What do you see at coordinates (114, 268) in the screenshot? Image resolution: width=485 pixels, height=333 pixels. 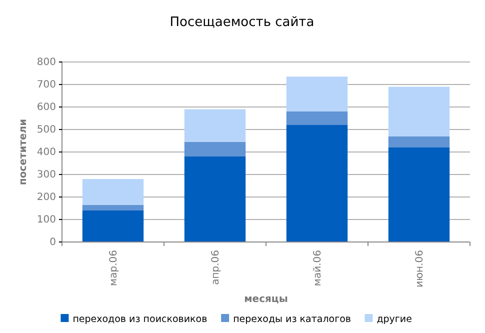 I see `x-tick-label: мар.06` at bounding box center [114, 268].